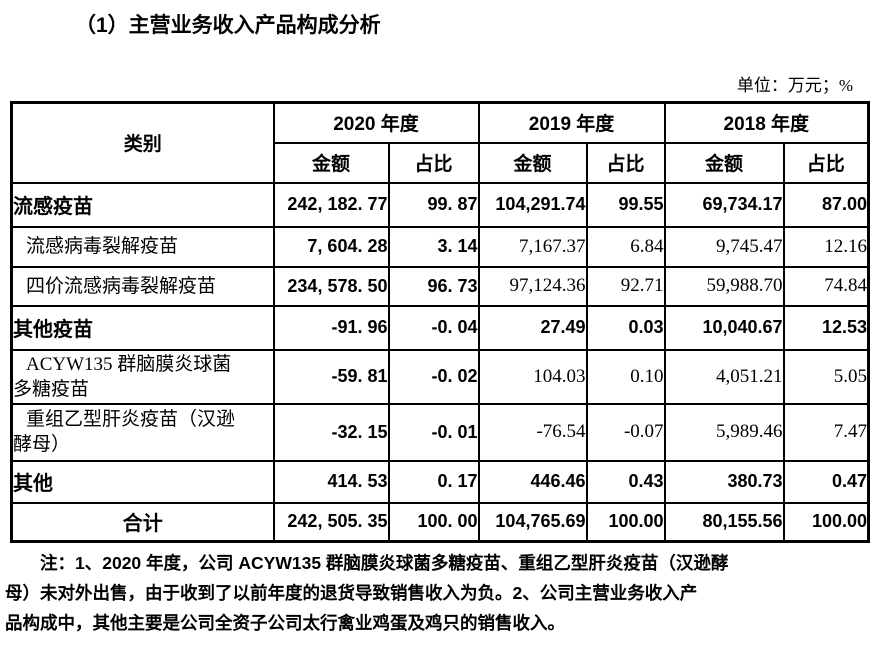 The width and height of the screenshot is (877, 647). What do you see at coordinates (228, 25) in the screenshot?
I see `page-title: （1）主营业务收入产品构成分析` at bounding box center [228, 25].